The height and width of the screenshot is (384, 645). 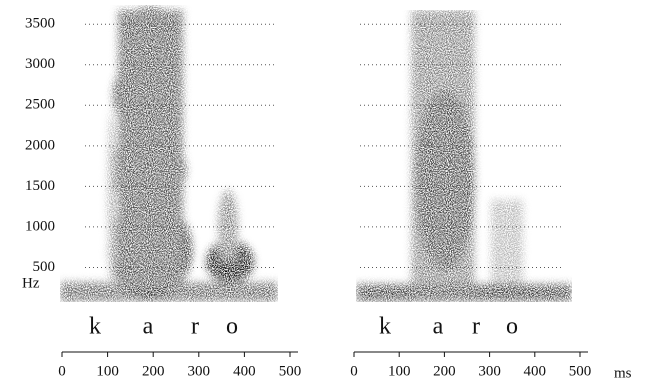 I want to click on y-tick-label: 1500, so click(x=40, y=186).